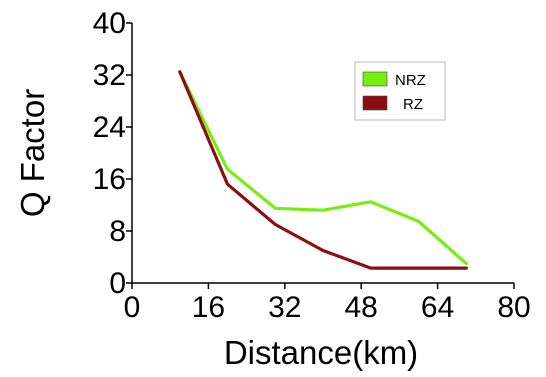  Describe the element at coordinates (112, 153) in the screenshot. I see `y-ticks: 0 8 16 24 32 40` at that location.